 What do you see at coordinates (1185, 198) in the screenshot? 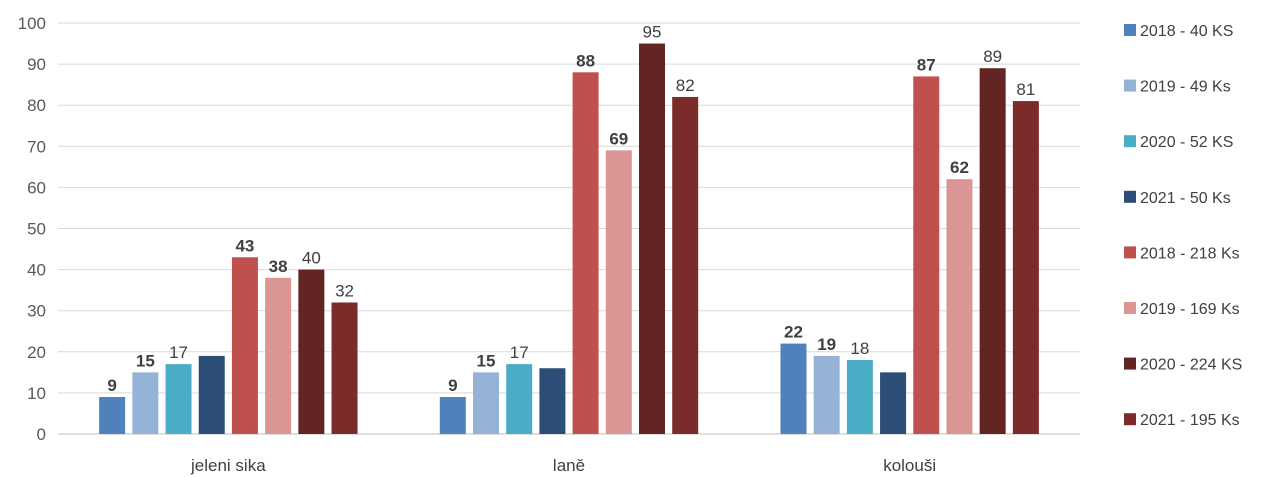
I see `legend-label: 2021 - 50 Ks` at bounding box center [1185, 198].